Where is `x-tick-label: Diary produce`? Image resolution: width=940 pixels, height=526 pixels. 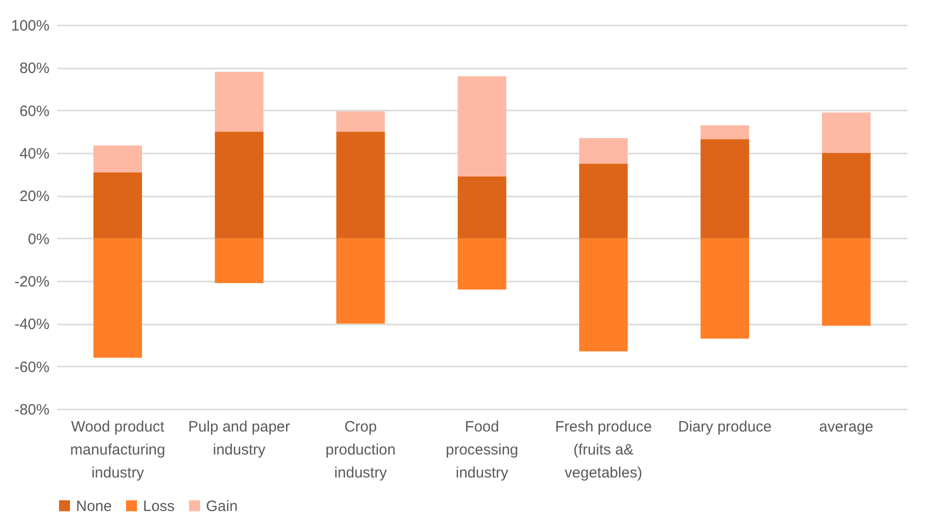 x-tick-label: Diary produce is located at coordinates (725, 427).